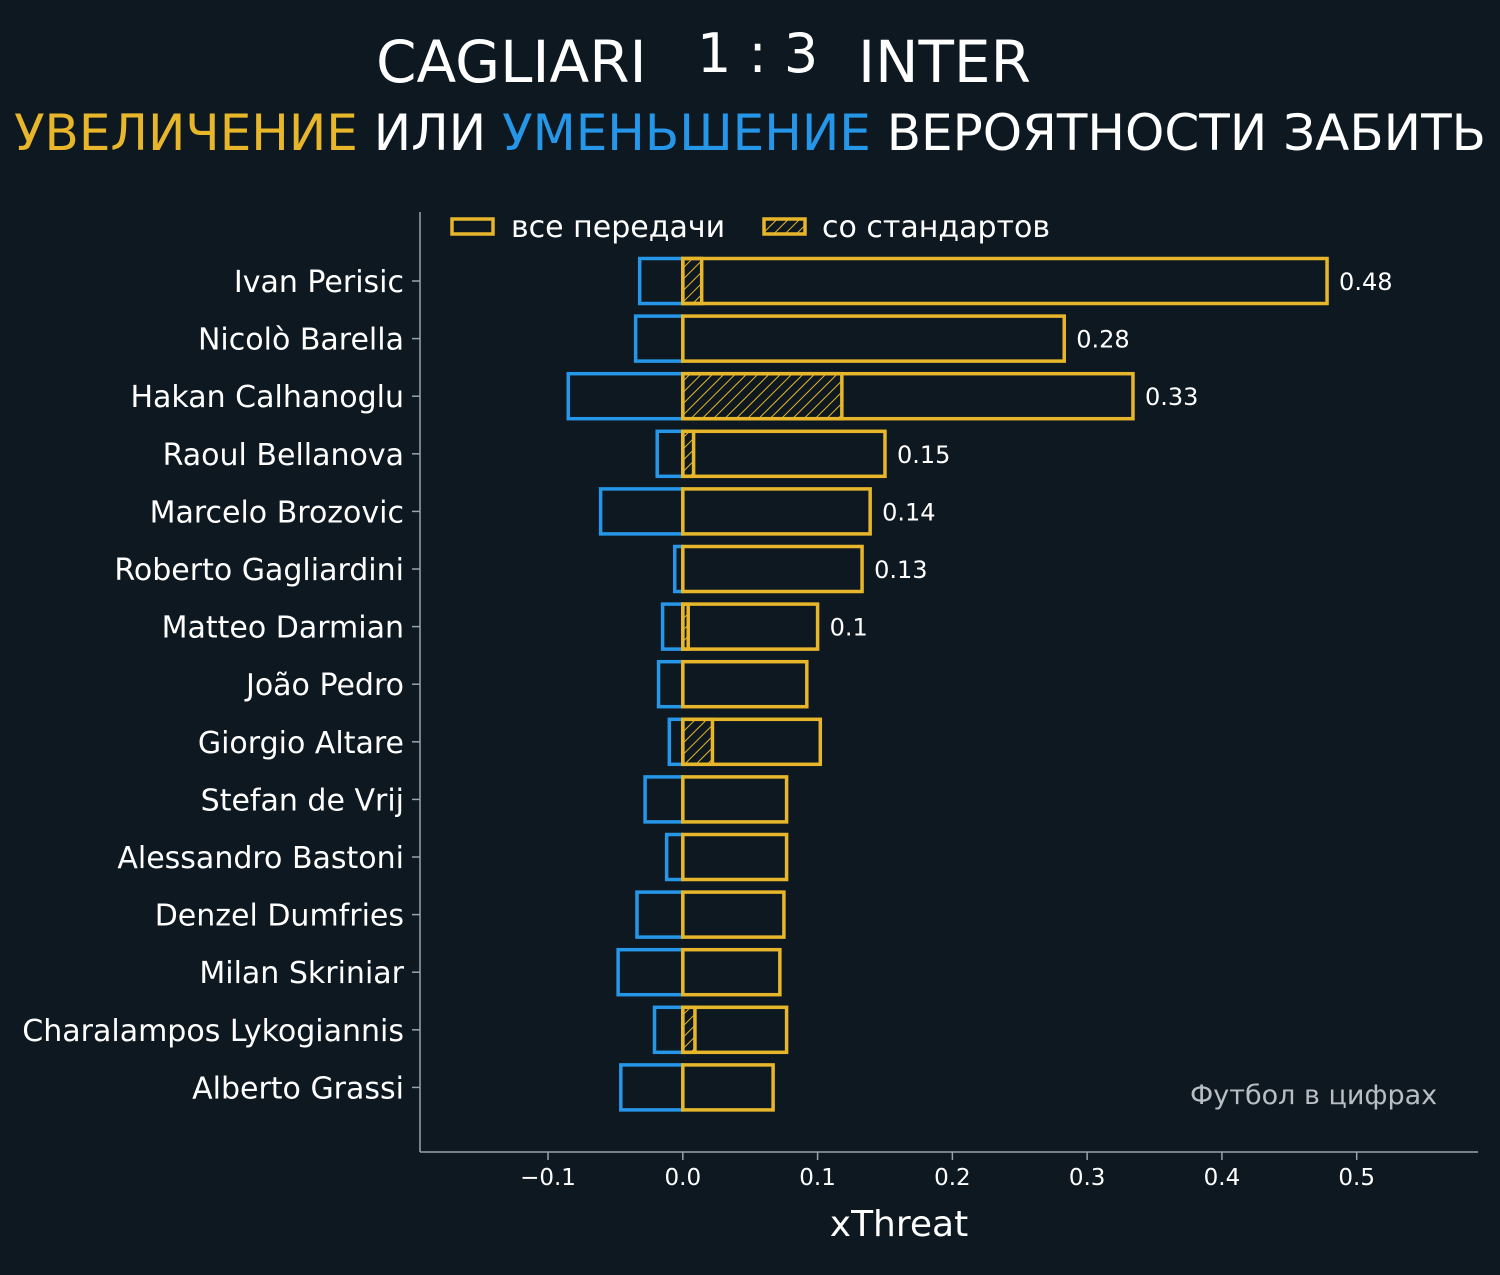  I want to click on value-label: 0.28, so click(1102, 340).